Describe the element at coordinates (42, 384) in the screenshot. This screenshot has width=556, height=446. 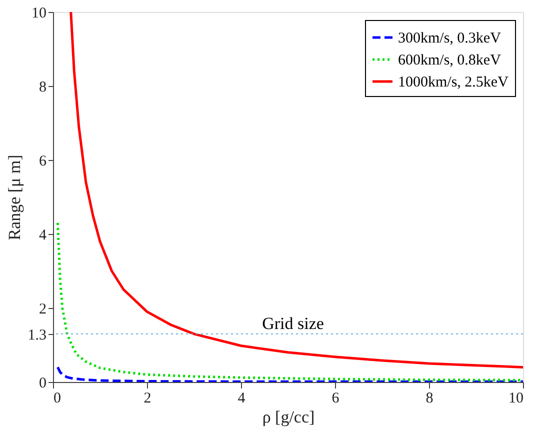
I see `y-tick-label: 0` at that location.